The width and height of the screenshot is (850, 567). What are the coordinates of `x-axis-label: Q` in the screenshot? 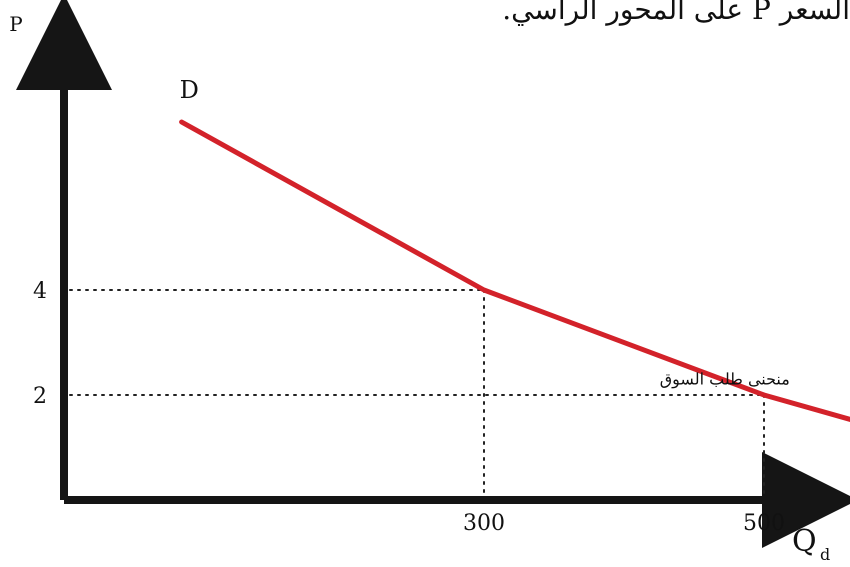 It's located at (804, 541).